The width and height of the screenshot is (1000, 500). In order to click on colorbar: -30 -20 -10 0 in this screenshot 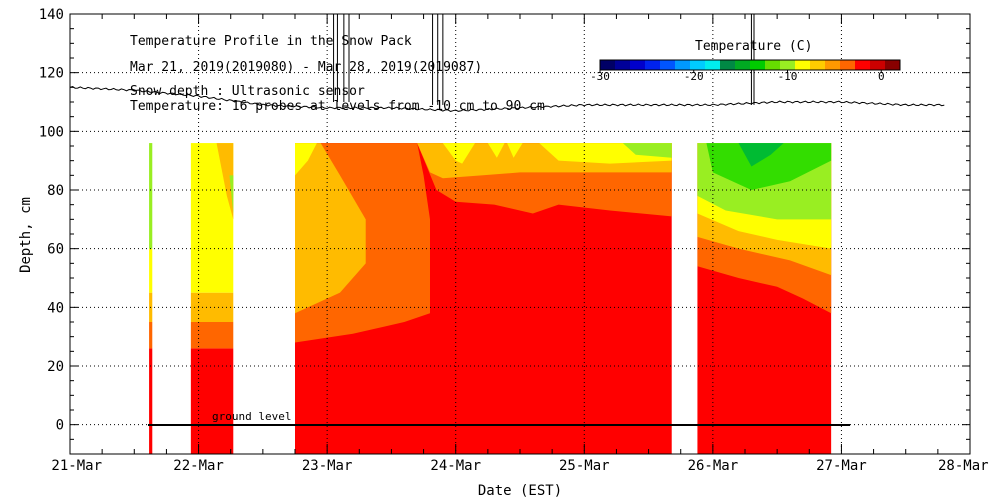, I will do `click(745, 71)`.